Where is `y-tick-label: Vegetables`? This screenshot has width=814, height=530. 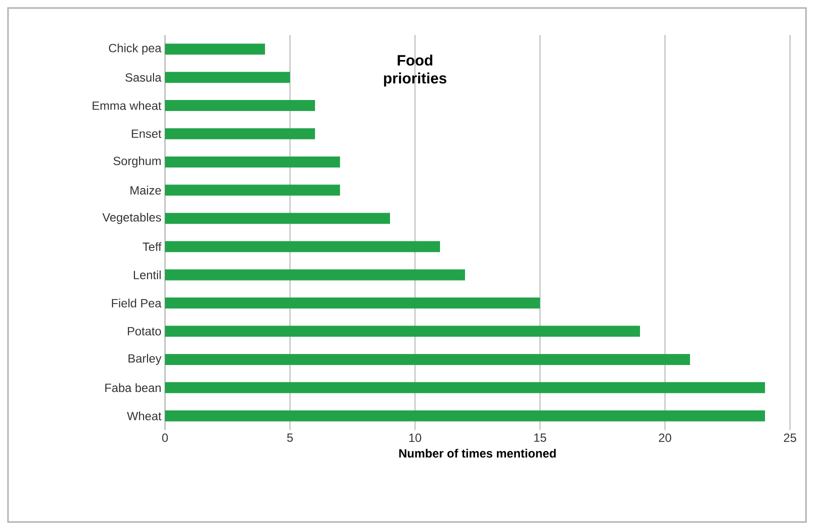 y-tick-label: Vegetables is located at coordinates (132, 218).